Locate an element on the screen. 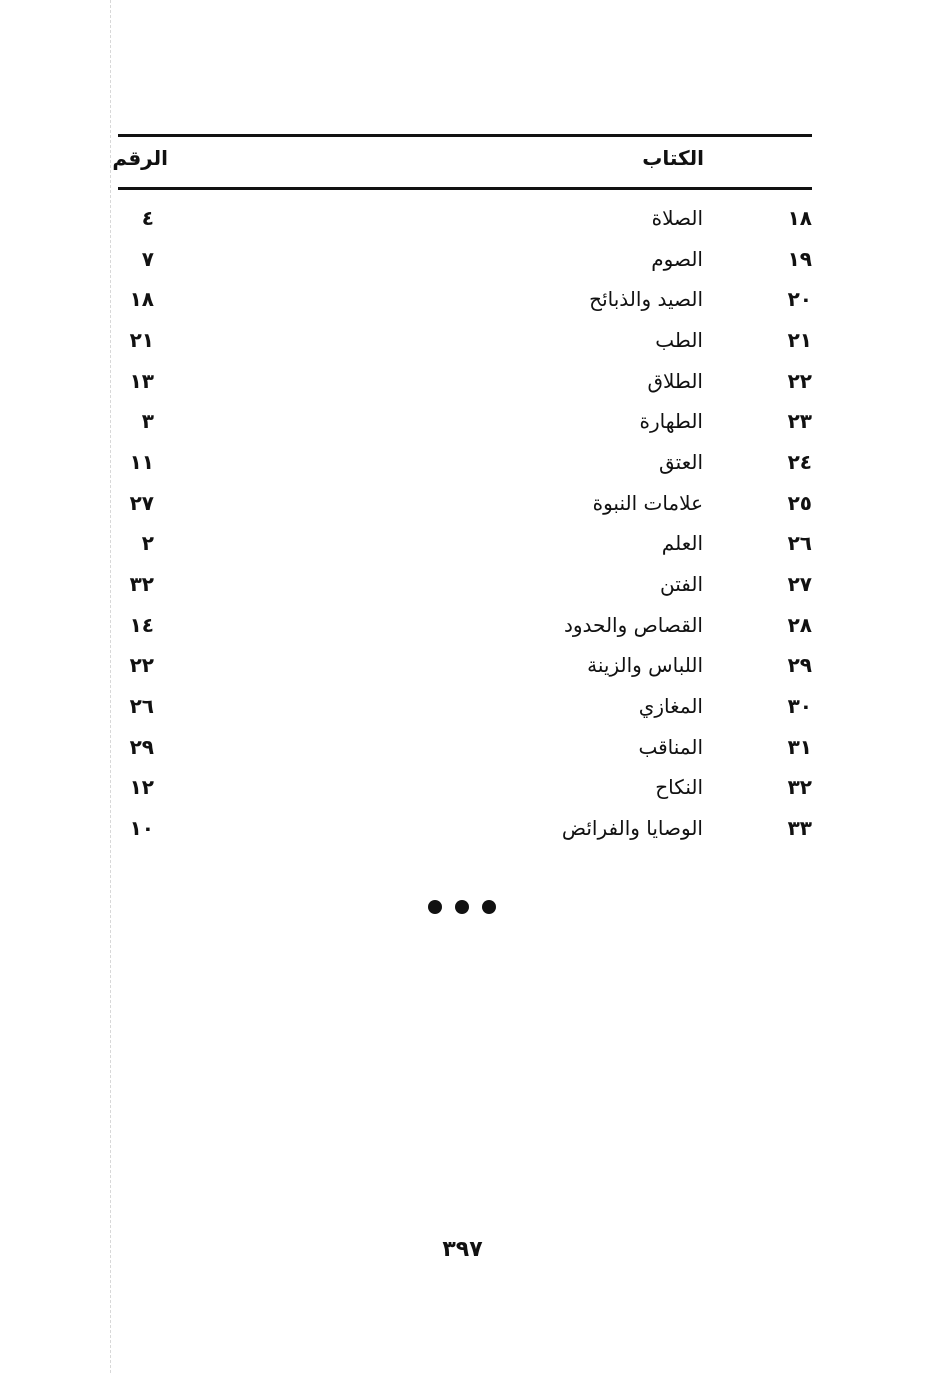 Image resolution: width=937 pixels, height=1373 pixels. row-serial: ١٨ is located at coordinates (799, 218).